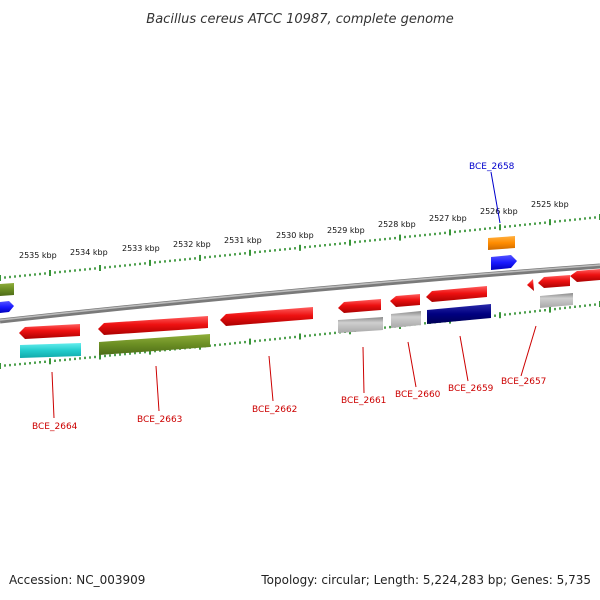 This screenshot has width=600, height=600. I want to click on gene-label-bce-2657: BCE_2657, so click(523, 382).